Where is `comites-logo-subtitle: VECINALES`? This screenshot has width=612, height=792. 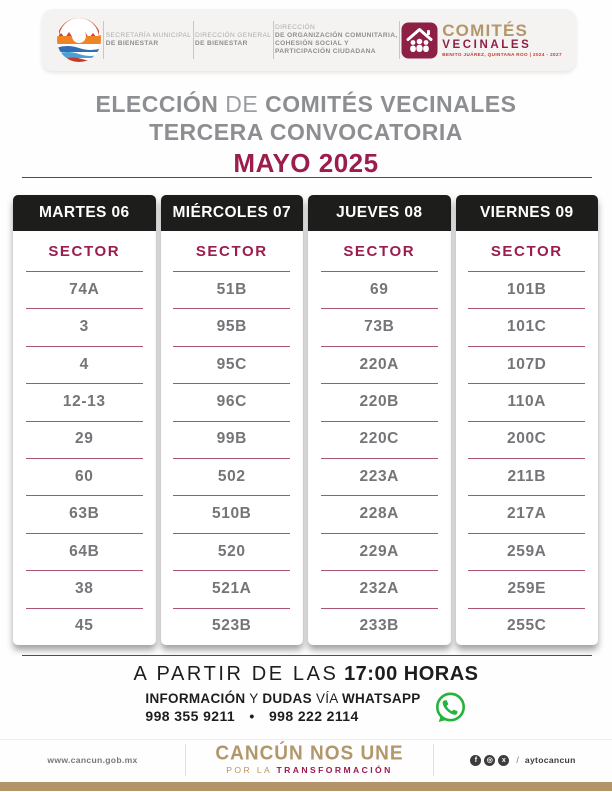
comites-logo-subtitle: VECINALES is located at coordinates (487, 44).